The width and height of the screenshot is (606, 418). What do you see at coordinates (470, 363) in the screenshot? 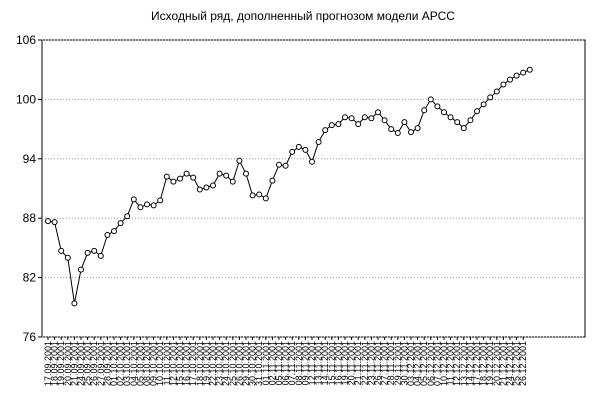
I see `x-tick-label: 14.12.2001` at bounding box center [470, 363].